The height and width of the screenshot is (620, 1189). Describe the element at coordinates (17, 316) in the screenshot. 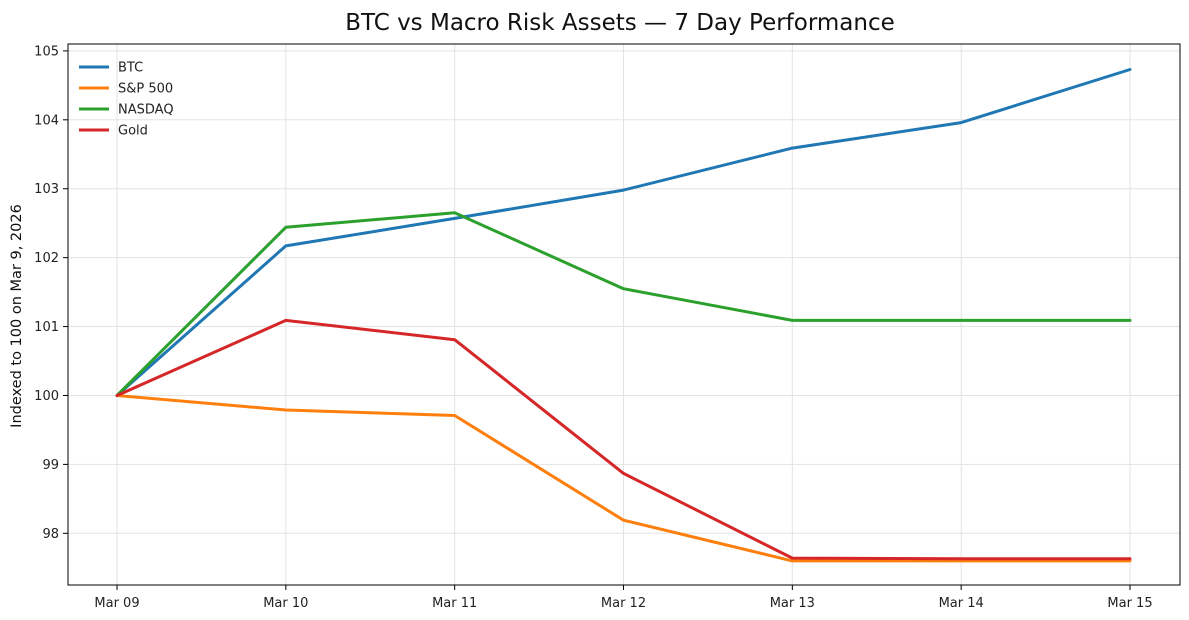

I see `y-axis-label: Indexed to 100 on Mar 9, 2026` at that location.